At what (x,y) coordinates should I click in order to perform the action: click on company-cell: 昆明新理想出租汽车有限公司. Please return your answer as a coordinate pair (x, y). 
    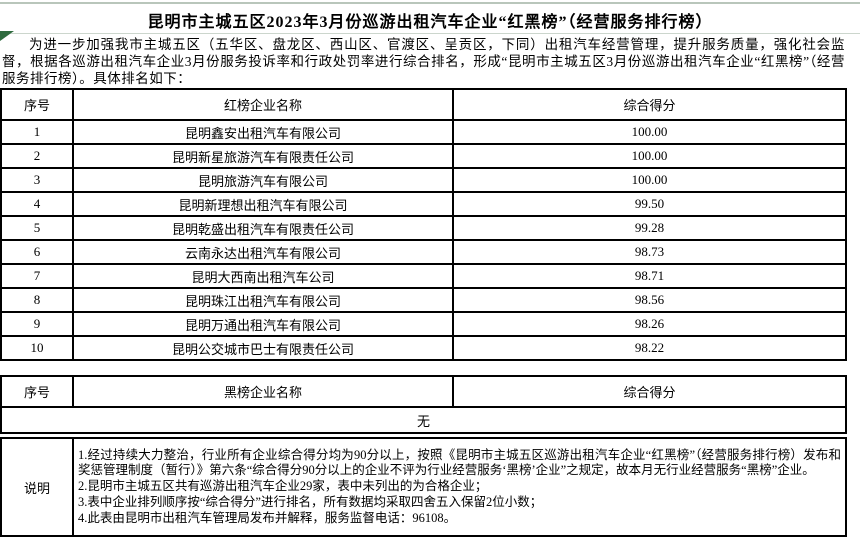
    Looking at the image, I should click on (263, 204).